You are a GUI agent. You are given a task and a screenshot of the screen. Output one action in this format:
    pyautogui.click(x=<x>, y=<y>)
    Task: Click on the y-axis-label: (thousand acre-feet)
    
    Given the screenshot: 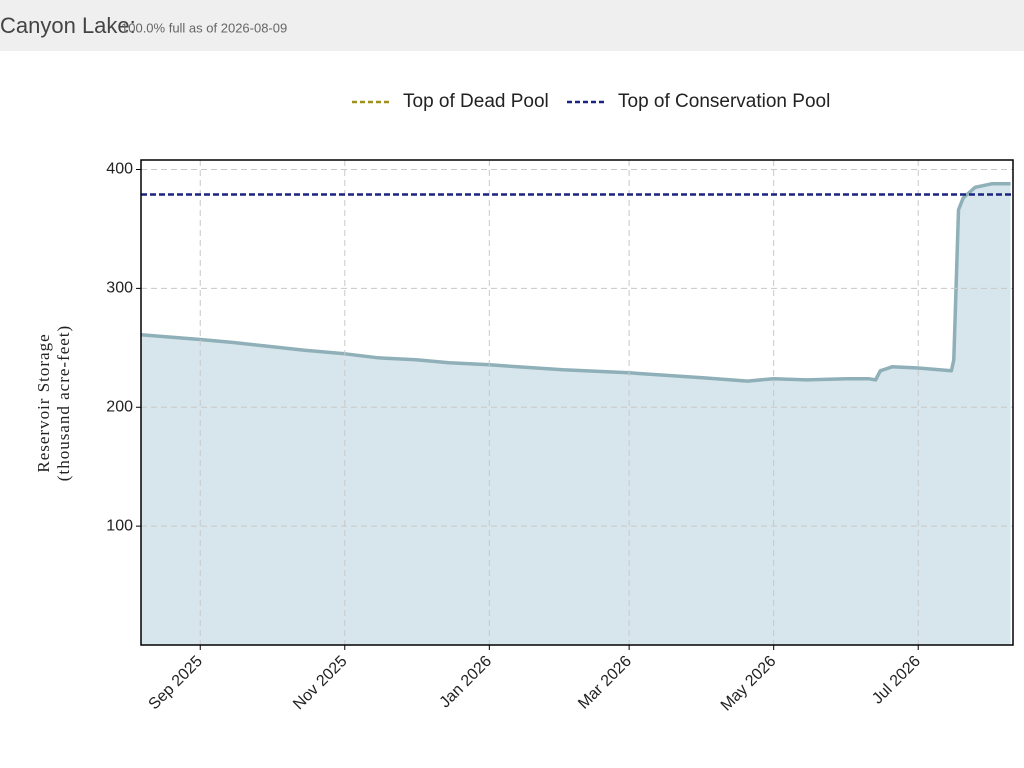 What is the action you would take?
    pyautogui.click(x=63, y=403)
    